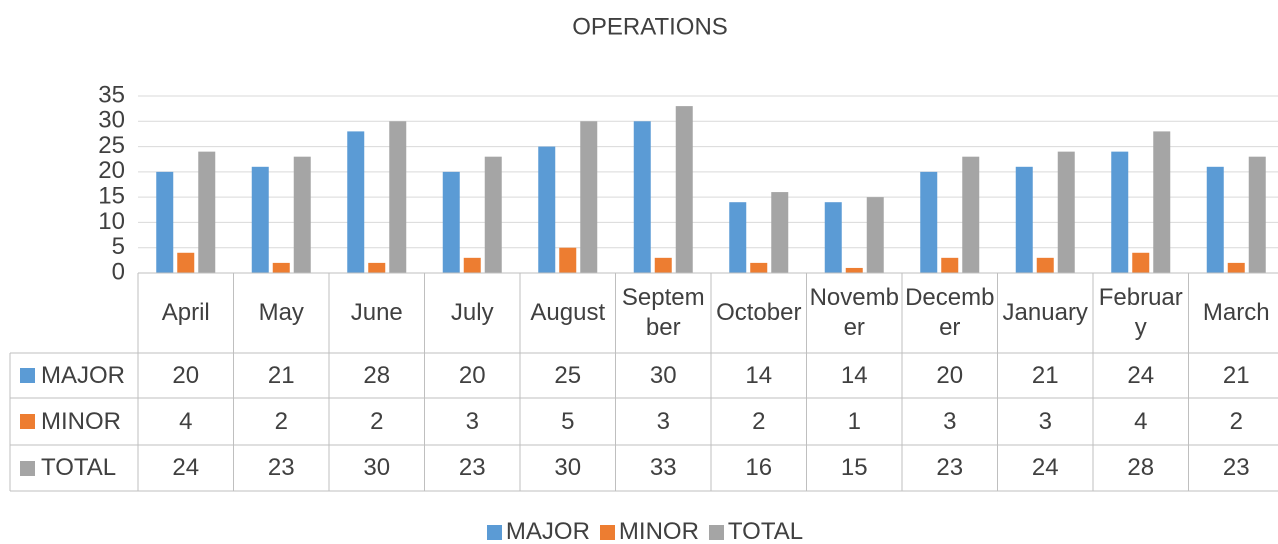  What do you see at coordinates (547, 531) in the screenshot?
I see `legend-label: MAJOR` at bounding box center [547, 531].